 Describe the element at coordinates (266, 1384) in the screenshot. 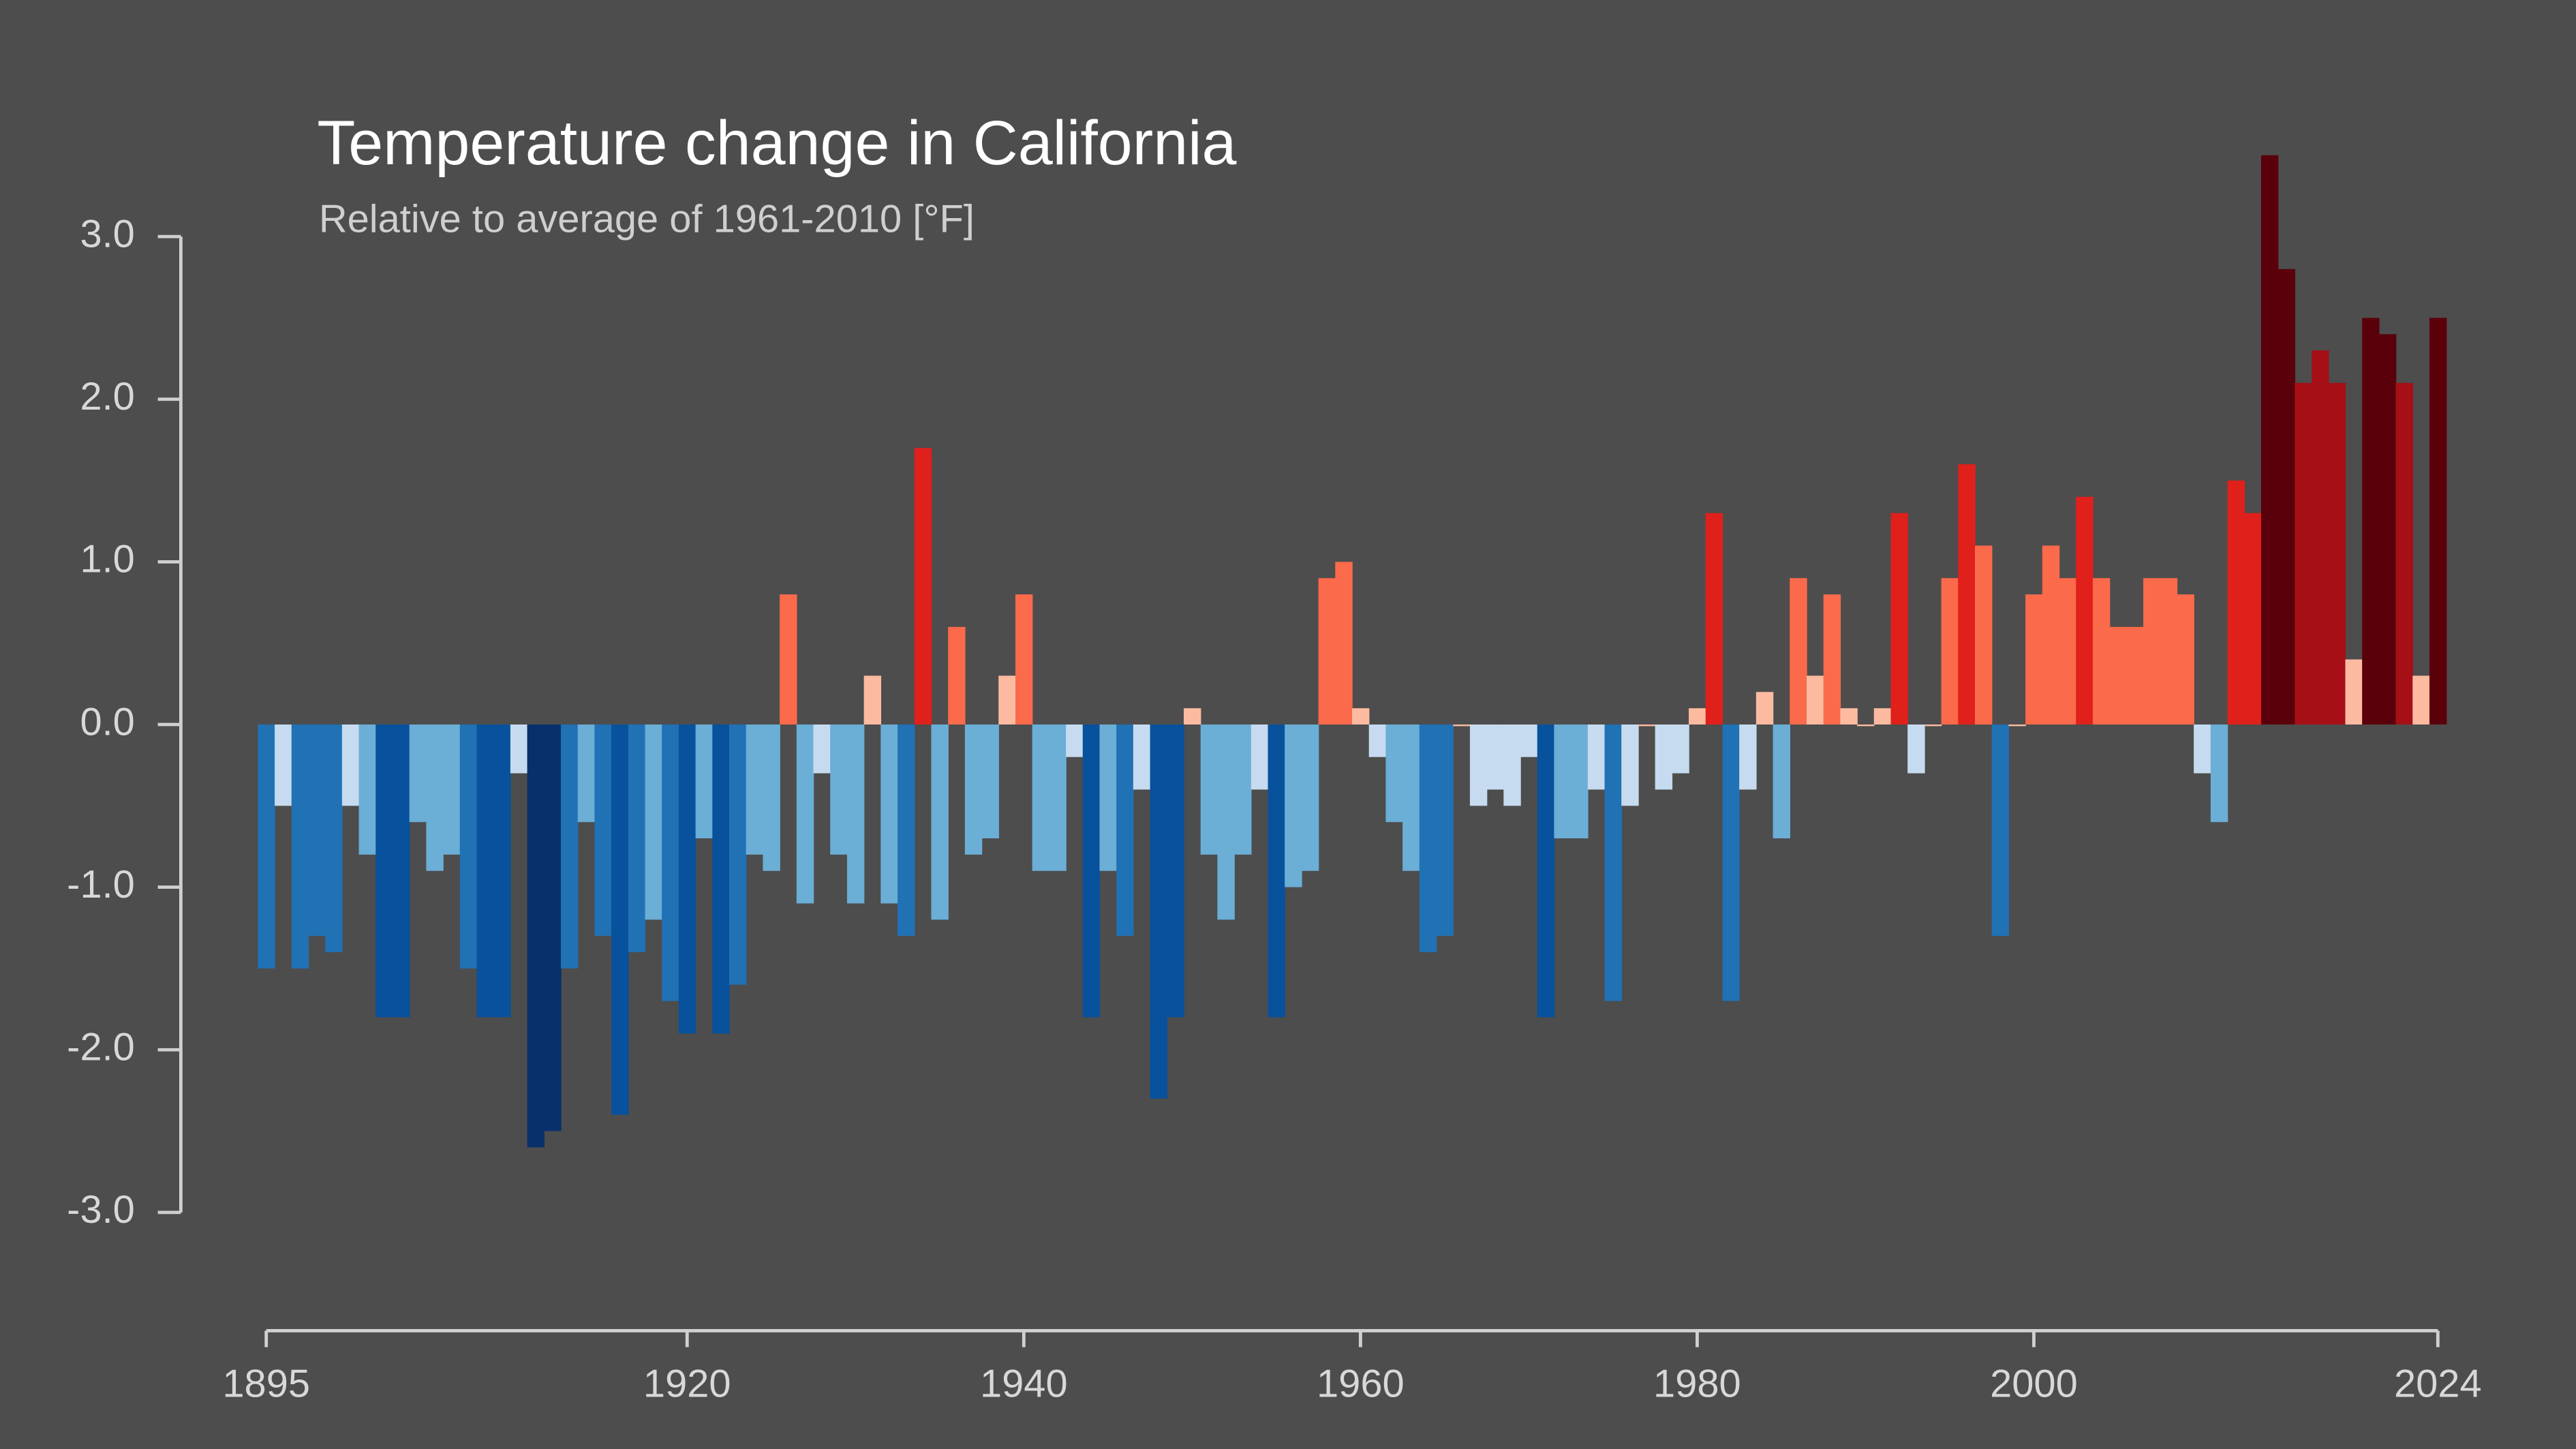

I see `x-tick-label: 1895` at that location.